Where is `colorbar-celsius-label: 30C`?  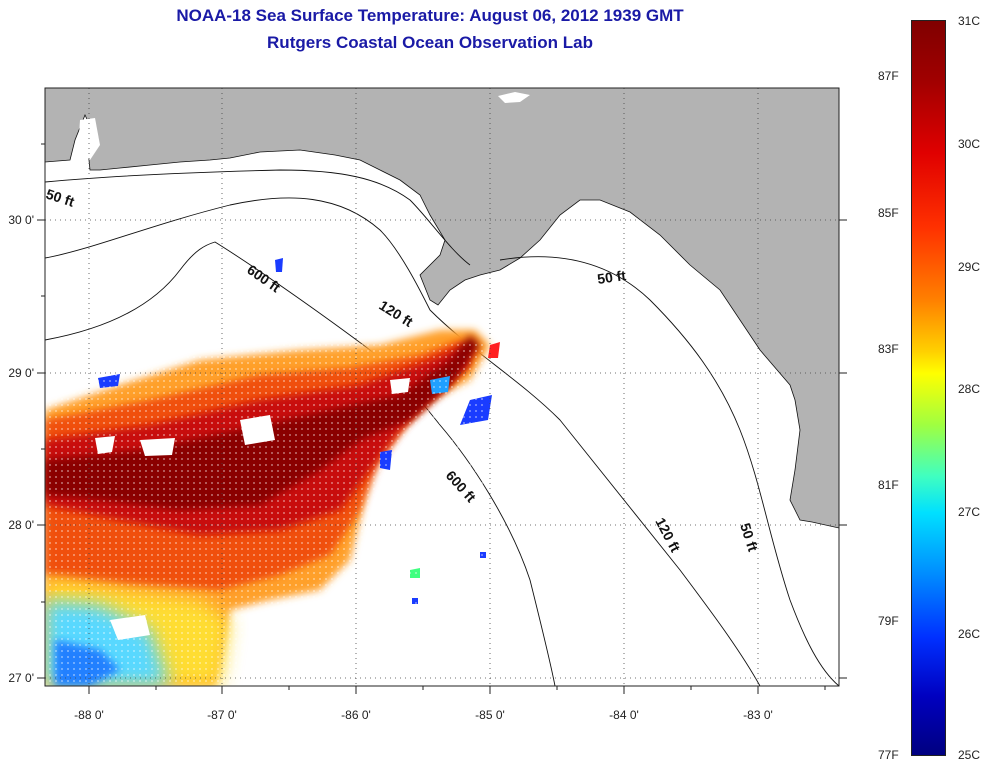 colorbar-celsius-label: 30C is located at coordinates (969, 144).